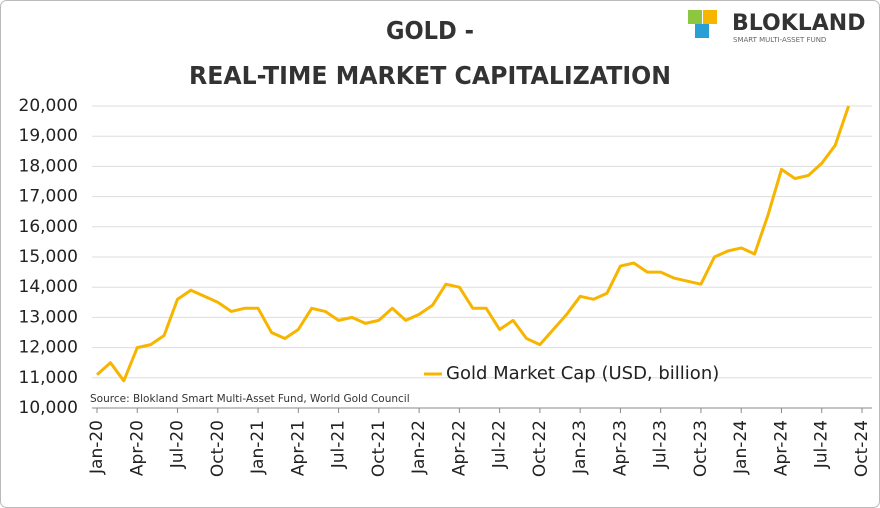 This screenshot has height=508, width=880. I want to click on logo: BLOKLAND SMART MULTI-ASSET FUND, so click(776, 27).